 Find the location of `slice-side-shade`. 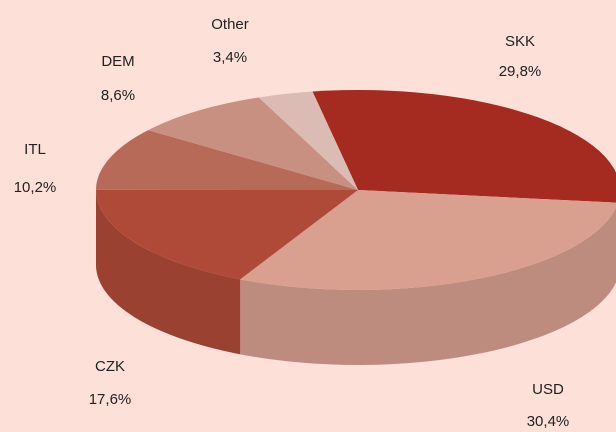

slice-side-shade is located at coordinates (168, 272).